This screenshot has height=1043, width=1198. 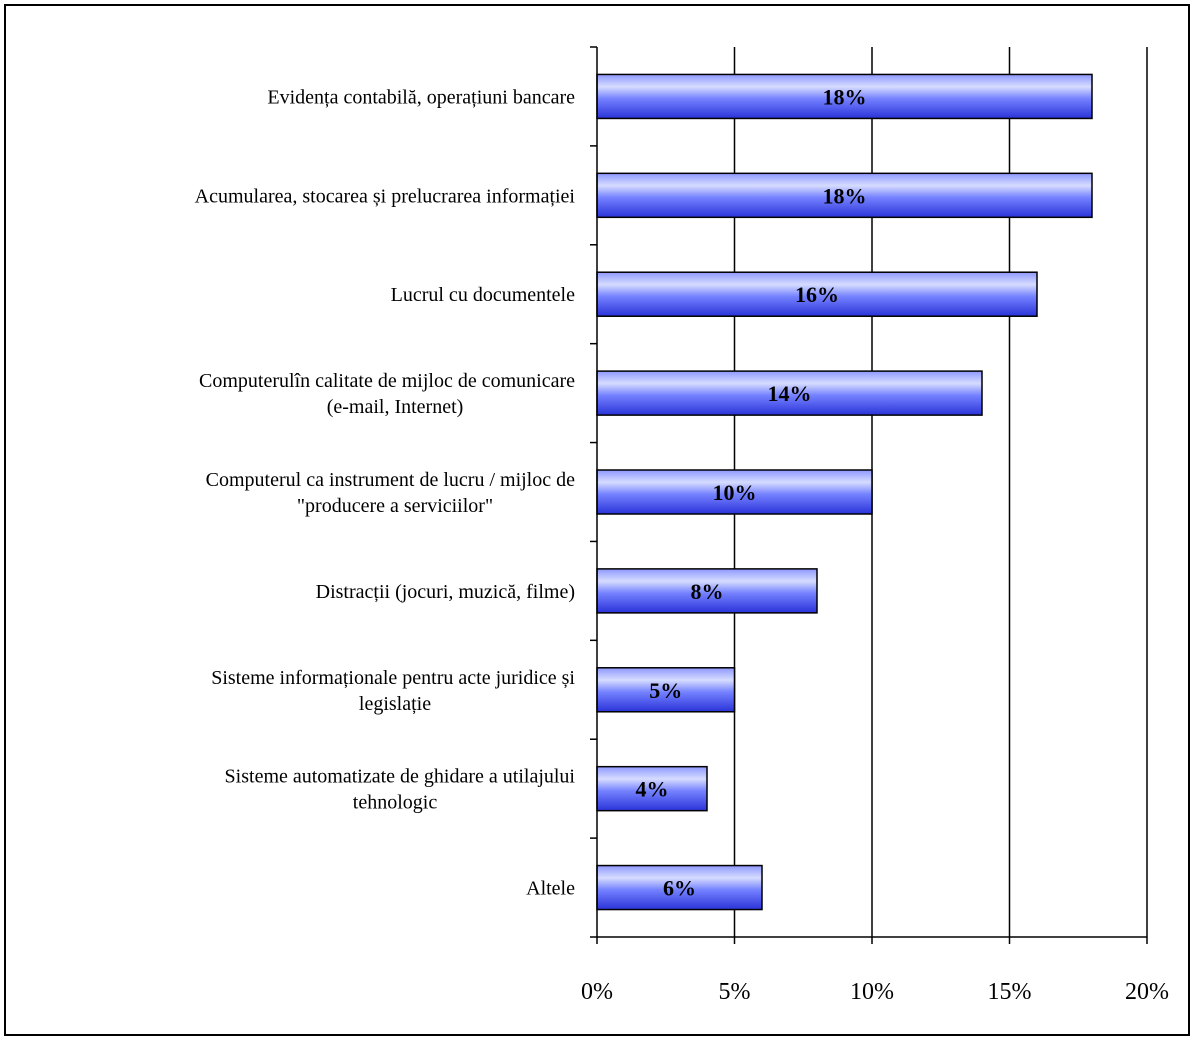 I want to click on category-label-6: Distracții (jocuri, muzică, filme), so click(x=445, y=592).